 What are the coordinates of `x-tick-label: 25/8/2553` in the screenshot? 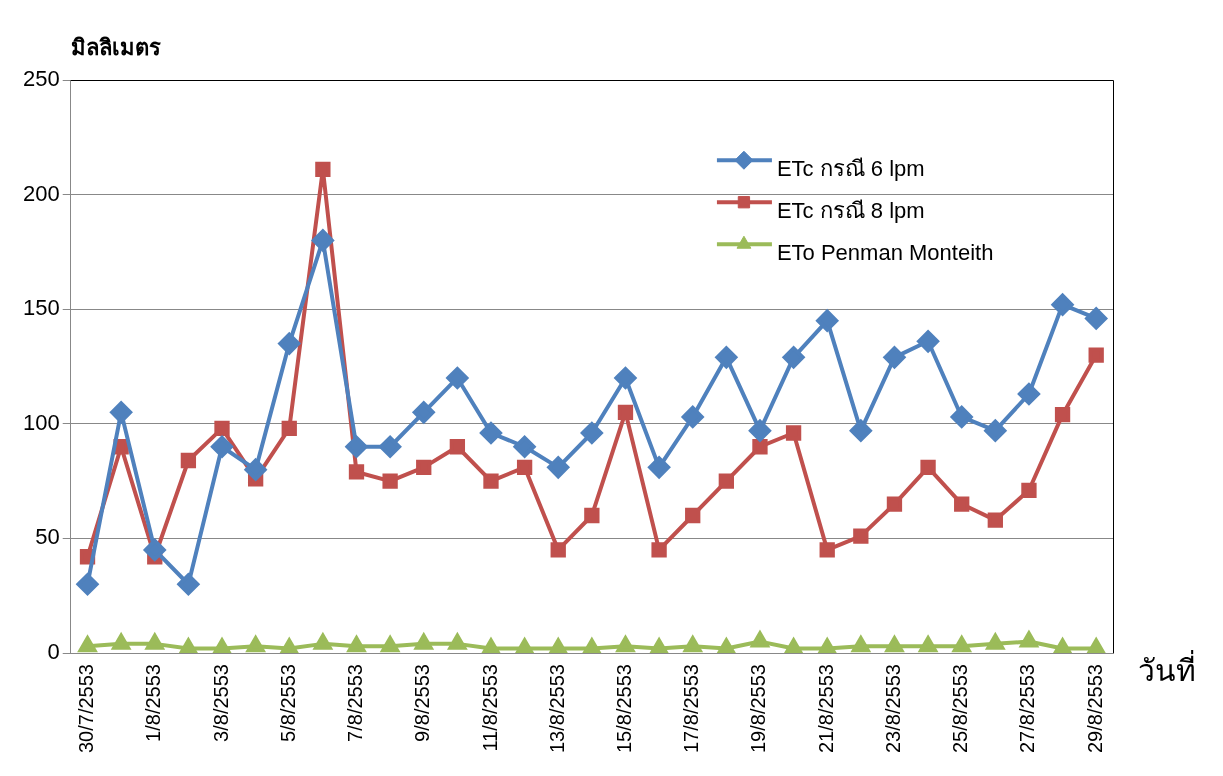 It's located at (960, 709).